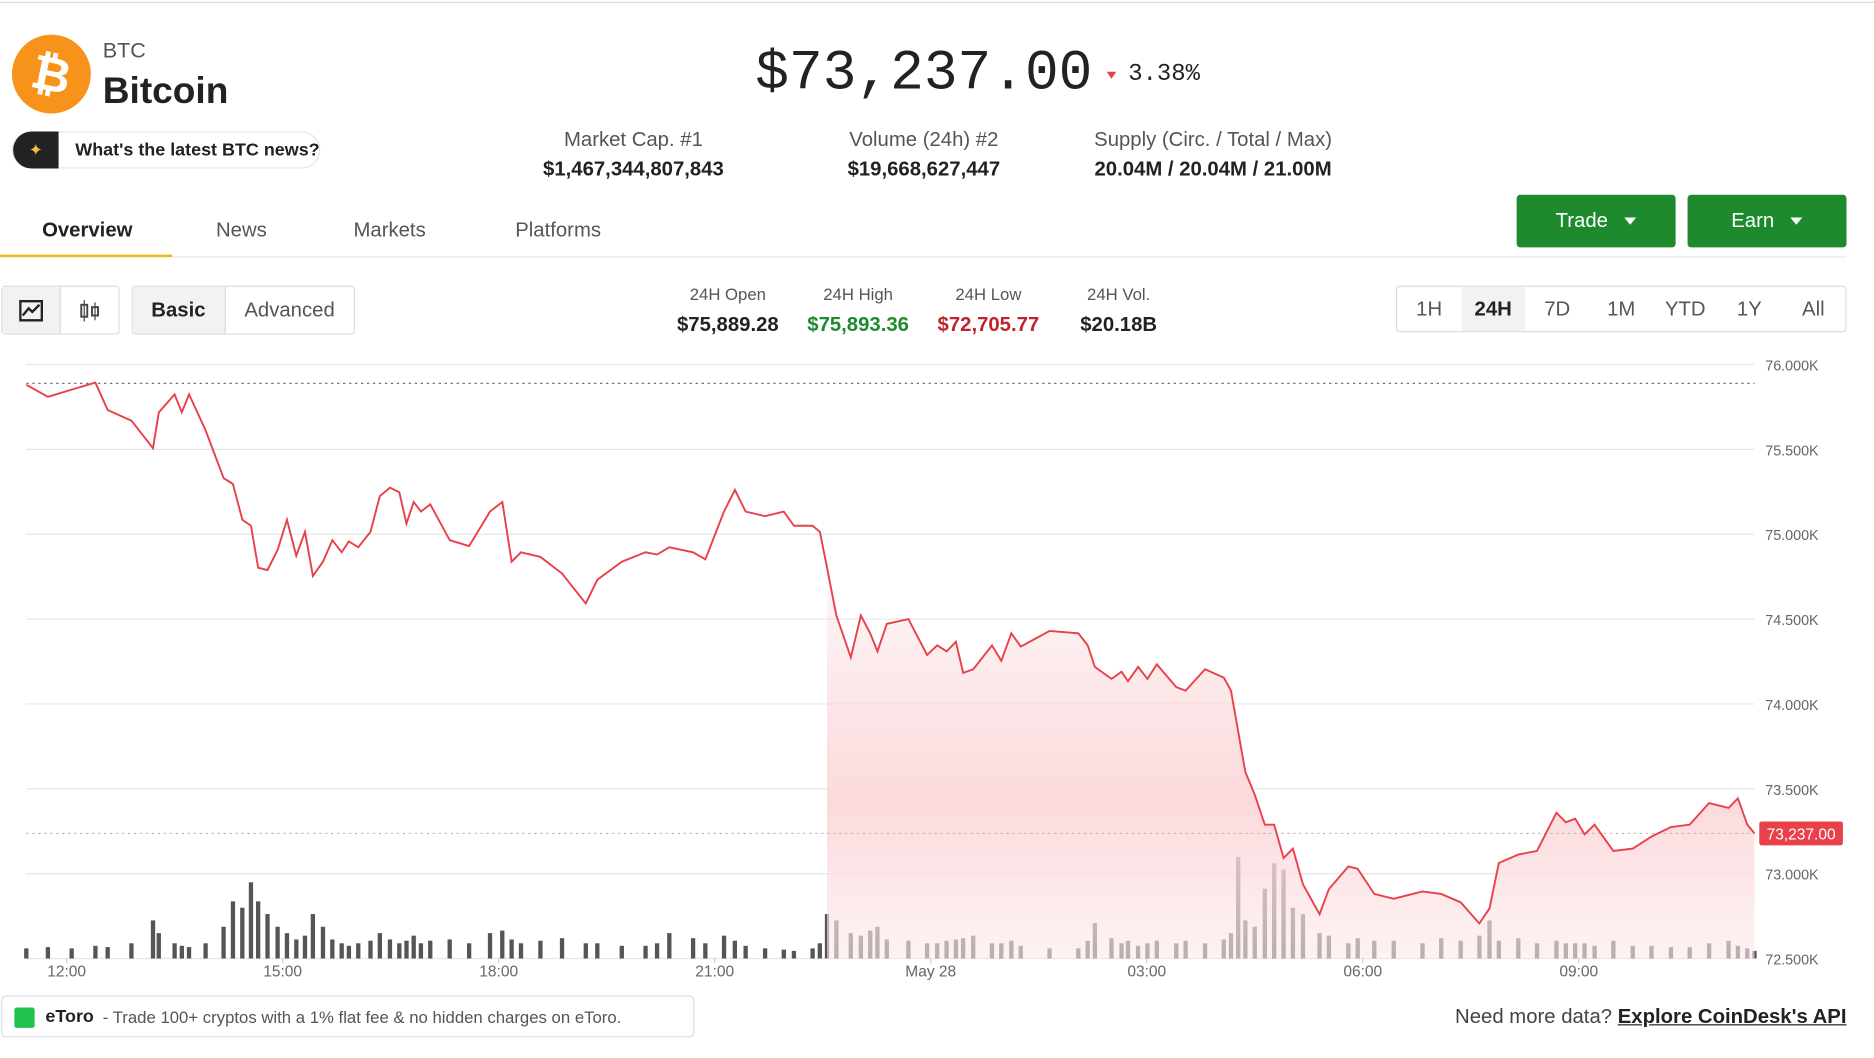 This screenshot has height=1058, width=1874. Describe the element at coordinates (727, 294) in the screenshot. I see `summary-label: 24H Open` at that location.